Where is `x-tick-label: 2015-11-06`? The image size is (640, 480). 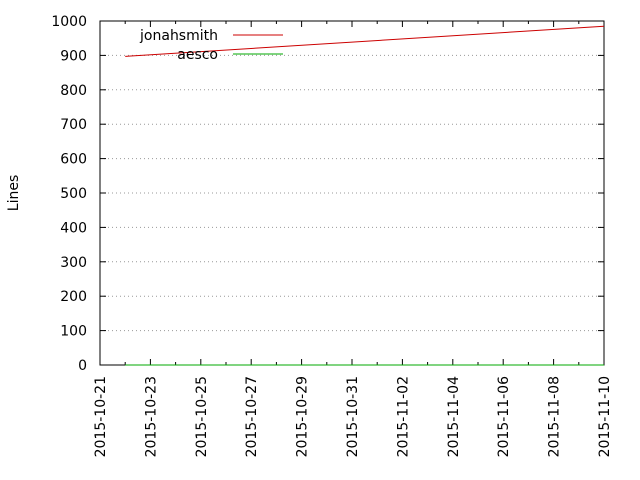 x-tick-label: 2015-11-06 is located at coordinates (504, 416).